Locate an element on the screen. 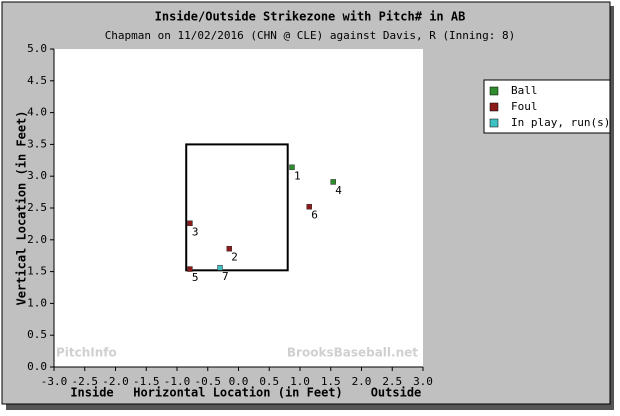 This screenshot has width=620, height=416. point-label: 5 is located at coordinates (195, 277).